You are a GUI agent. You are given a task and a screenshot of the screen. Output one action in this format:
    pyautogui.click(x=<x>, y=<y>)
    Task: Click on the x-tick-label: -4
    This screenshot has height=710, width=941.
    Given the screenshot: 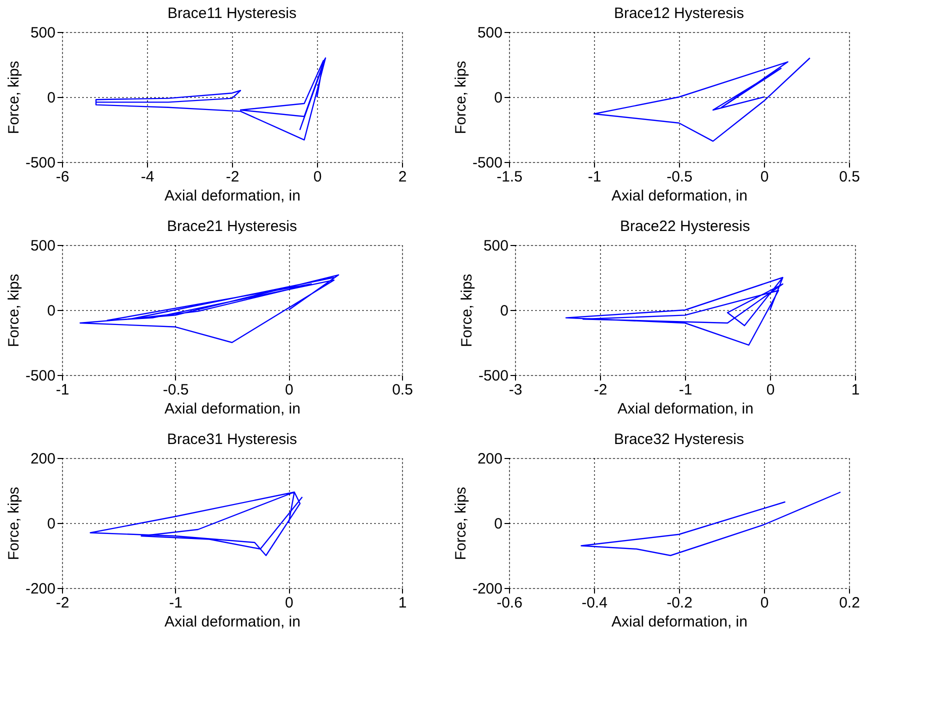 What is the action you would take?
    pyautogui.click(x=147, y=177)
    